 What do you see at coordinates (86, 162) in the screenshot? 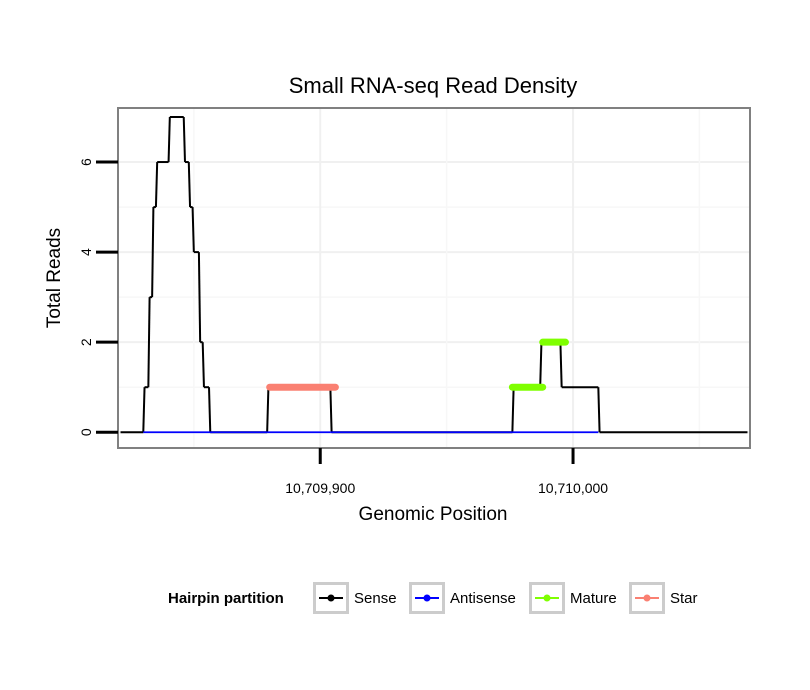
I see `y-tick-label: 6` at bounding box center [86, 162].